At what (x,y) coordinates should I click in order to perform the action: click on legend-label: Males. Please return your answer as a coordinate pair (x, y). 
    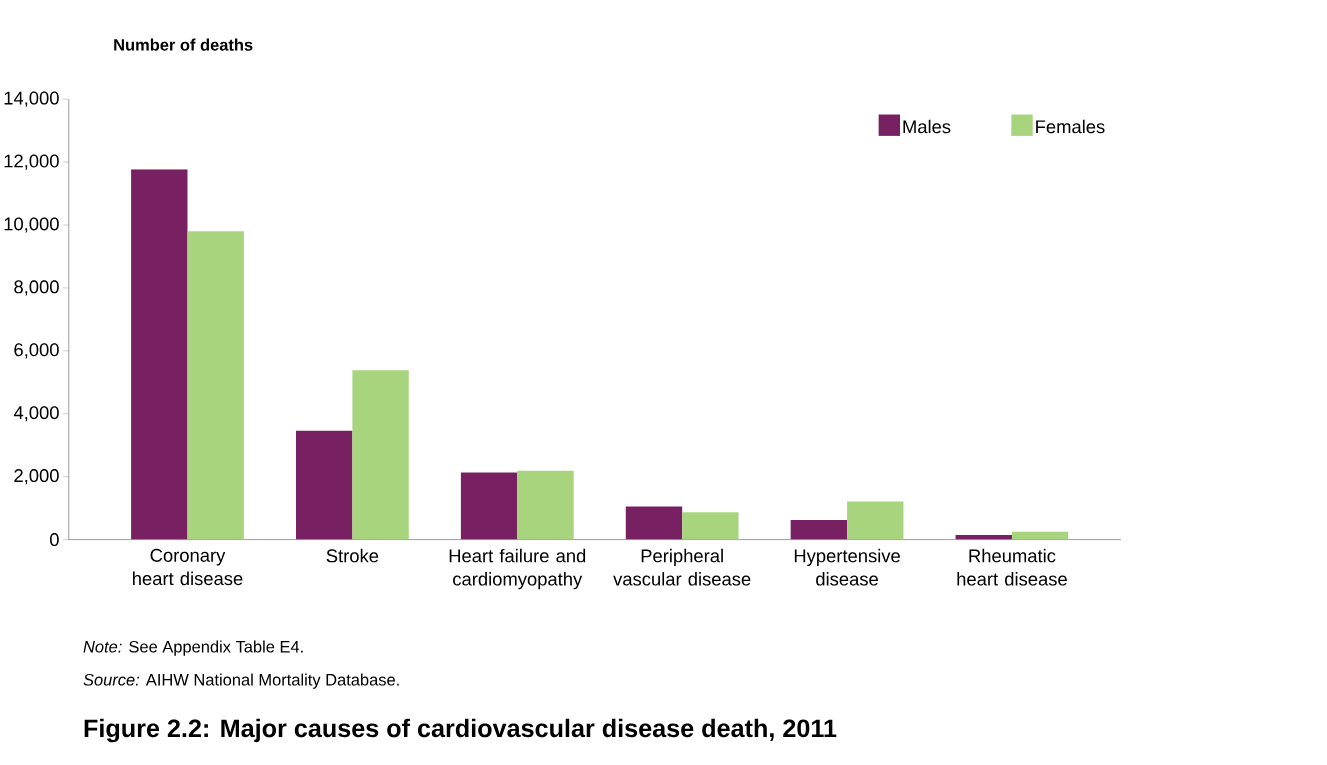
    Looking at the image, I should click on (927, 126).